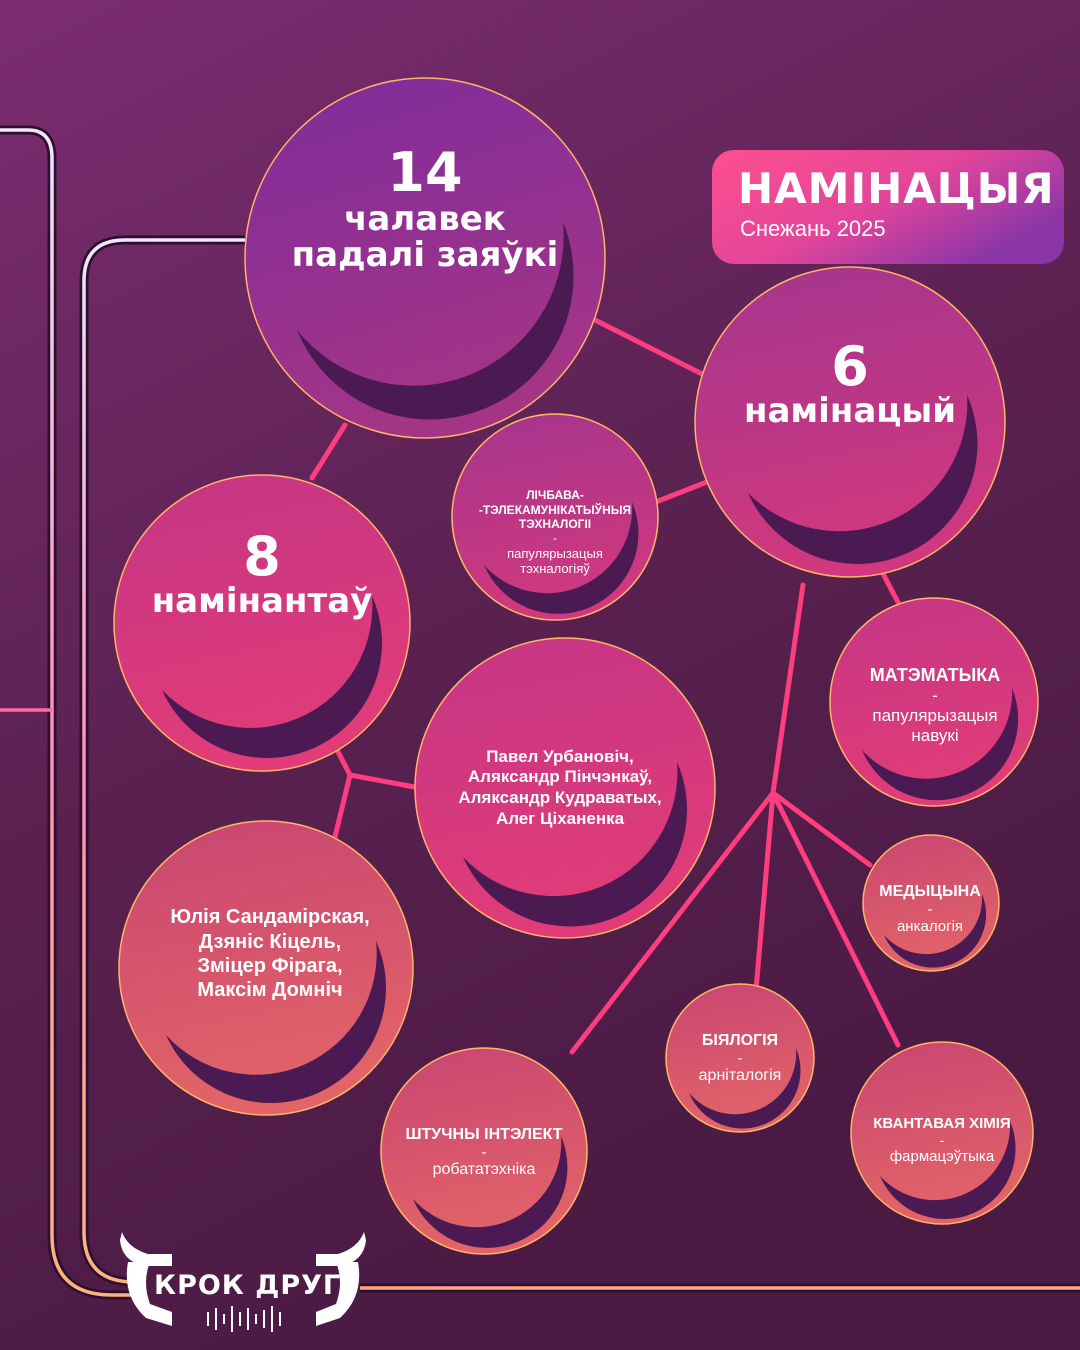  I want to click on logo-barcode, so click(244, 1319).